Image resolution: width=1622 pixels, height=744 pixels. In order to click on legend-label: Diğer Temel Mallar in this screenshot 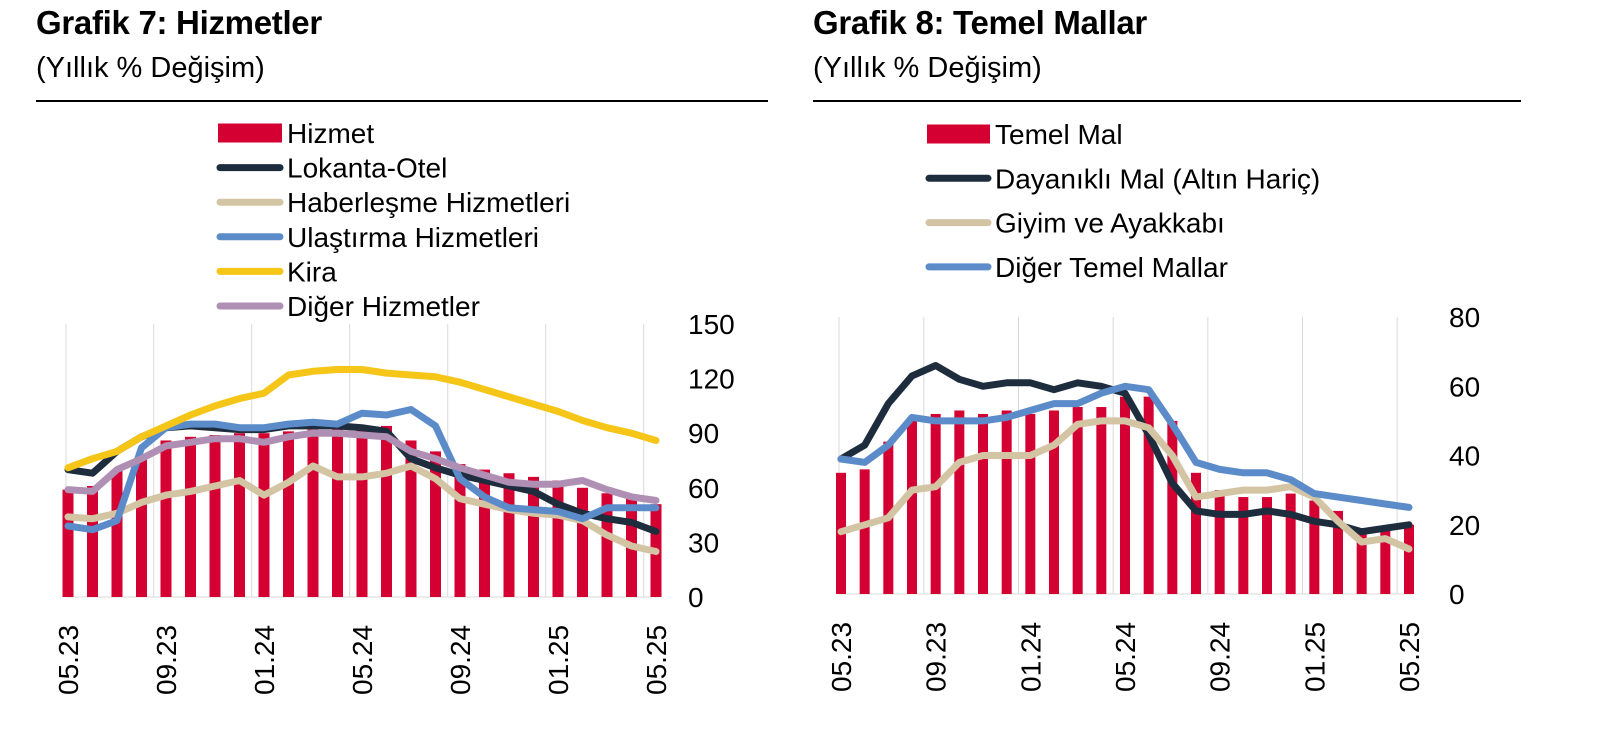, I will do `click(1111, 267)`.